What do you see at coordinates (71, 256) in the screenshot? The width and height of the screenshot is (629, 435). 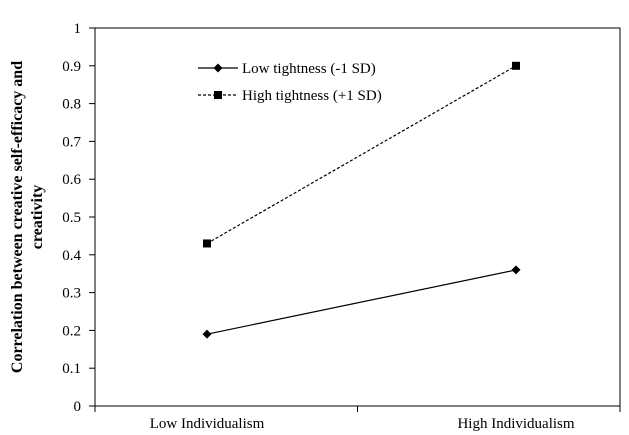 I see `y-tick-label: 0.4` at bounding box center [71, 256].